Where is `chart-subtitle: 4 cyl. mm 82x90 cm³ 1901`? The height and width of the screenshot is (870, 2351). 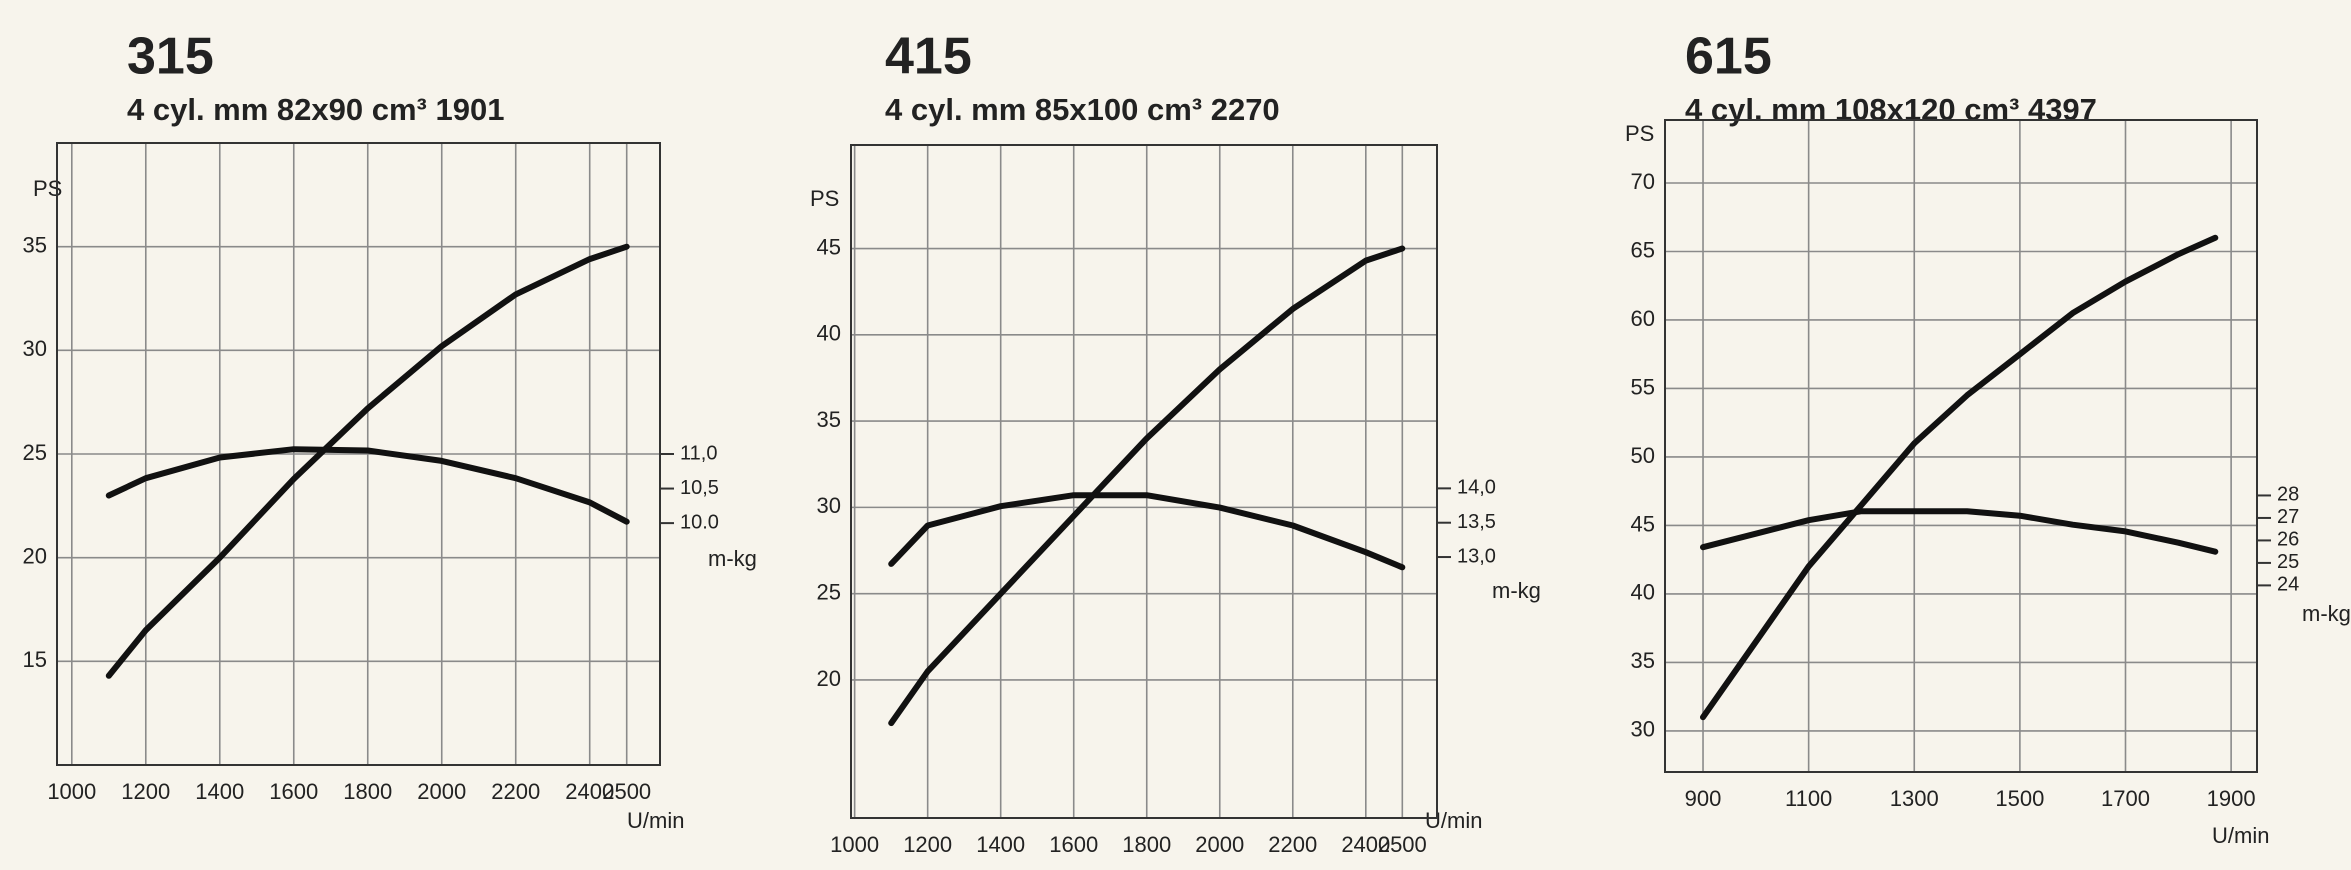 chart-subtitle: 4 cyl. mm 82x90 cm³ 1901 is located at coordinates (315, 109).